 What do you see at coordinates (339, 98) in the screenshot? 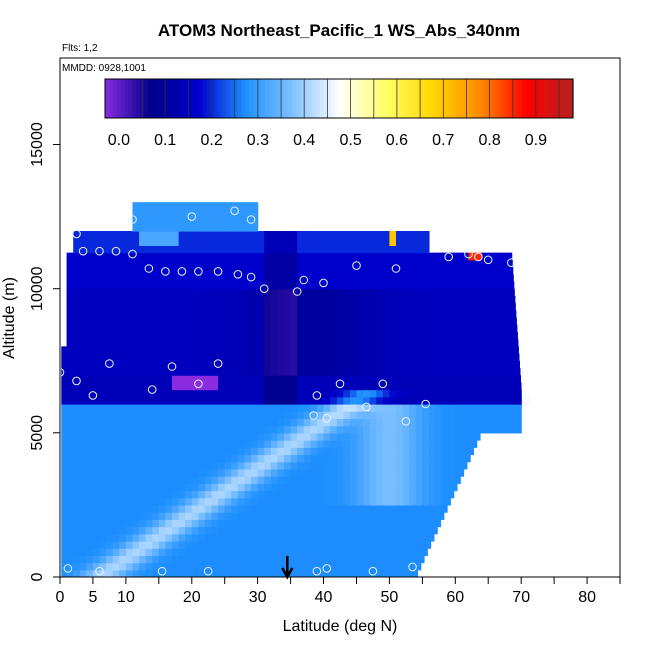
I see `colorbar` at bounding box center [339, 98].